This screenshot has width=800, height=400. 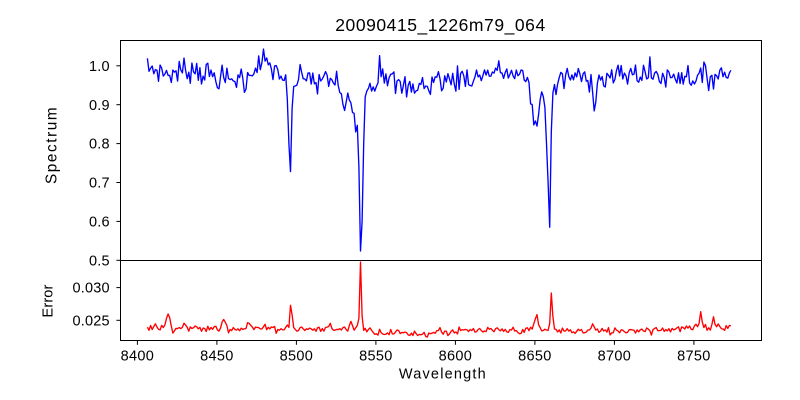 I want to click on svg-text: 8500, so click(x=296, y=357).